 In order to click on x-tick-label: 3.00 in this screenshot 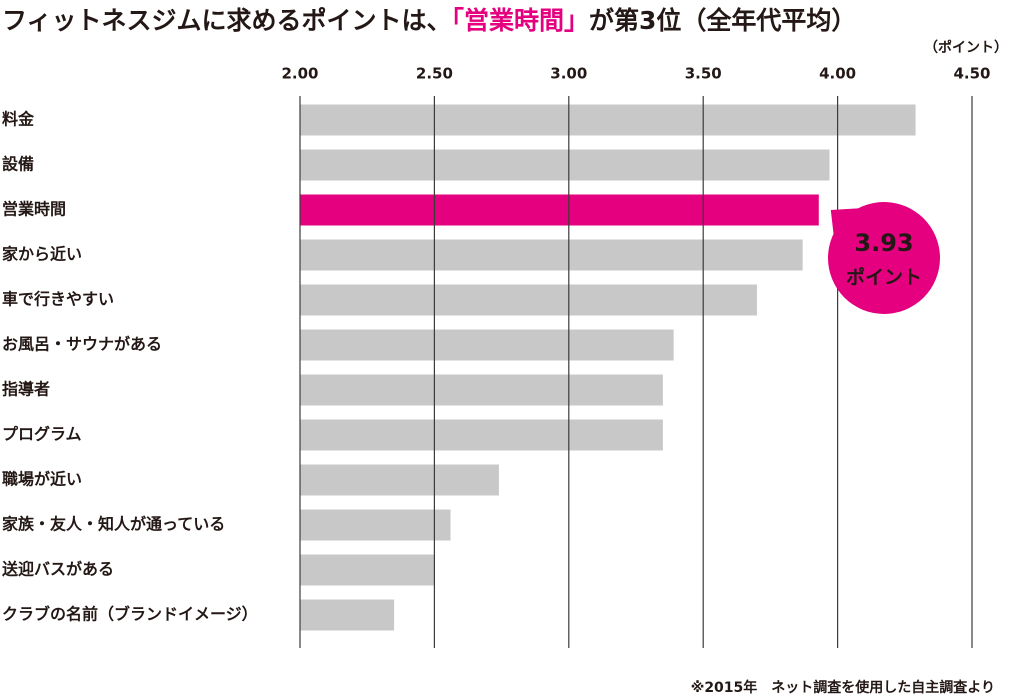, I will do `click(568, 74)`.